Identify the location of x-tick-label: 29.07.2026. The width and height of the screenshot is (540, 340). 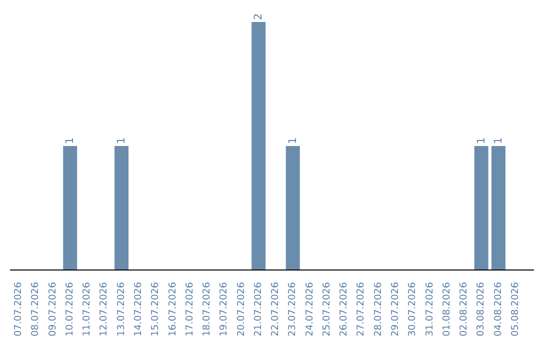
(395, 309).